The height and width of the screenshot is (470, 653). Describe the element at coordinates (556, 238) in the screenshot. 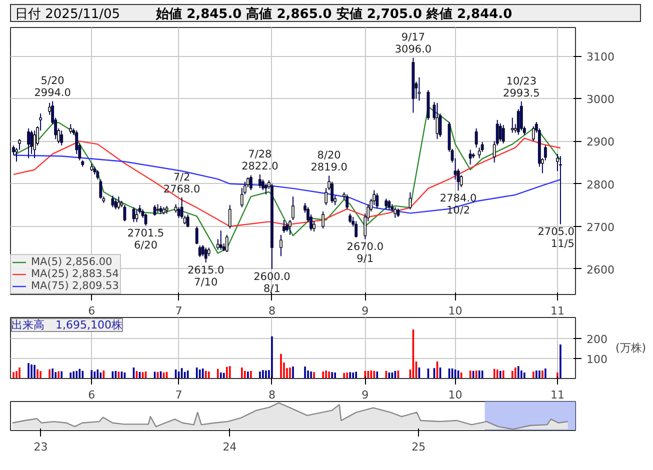

I see `annotation: 2705.0 11/5` at that location.